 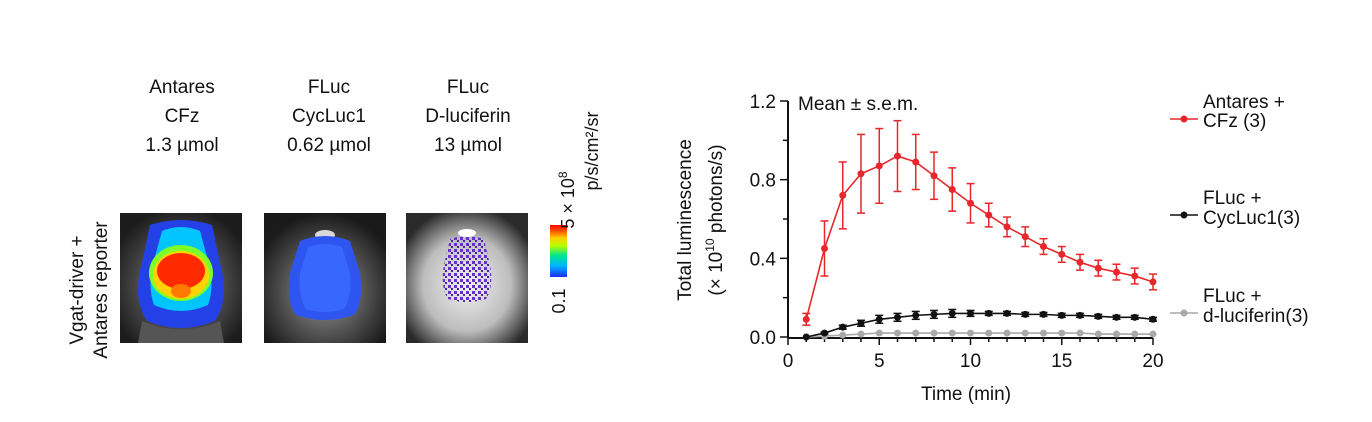 I want to click on column-label-line3: 13 µmol, so click(x=468, y=145).